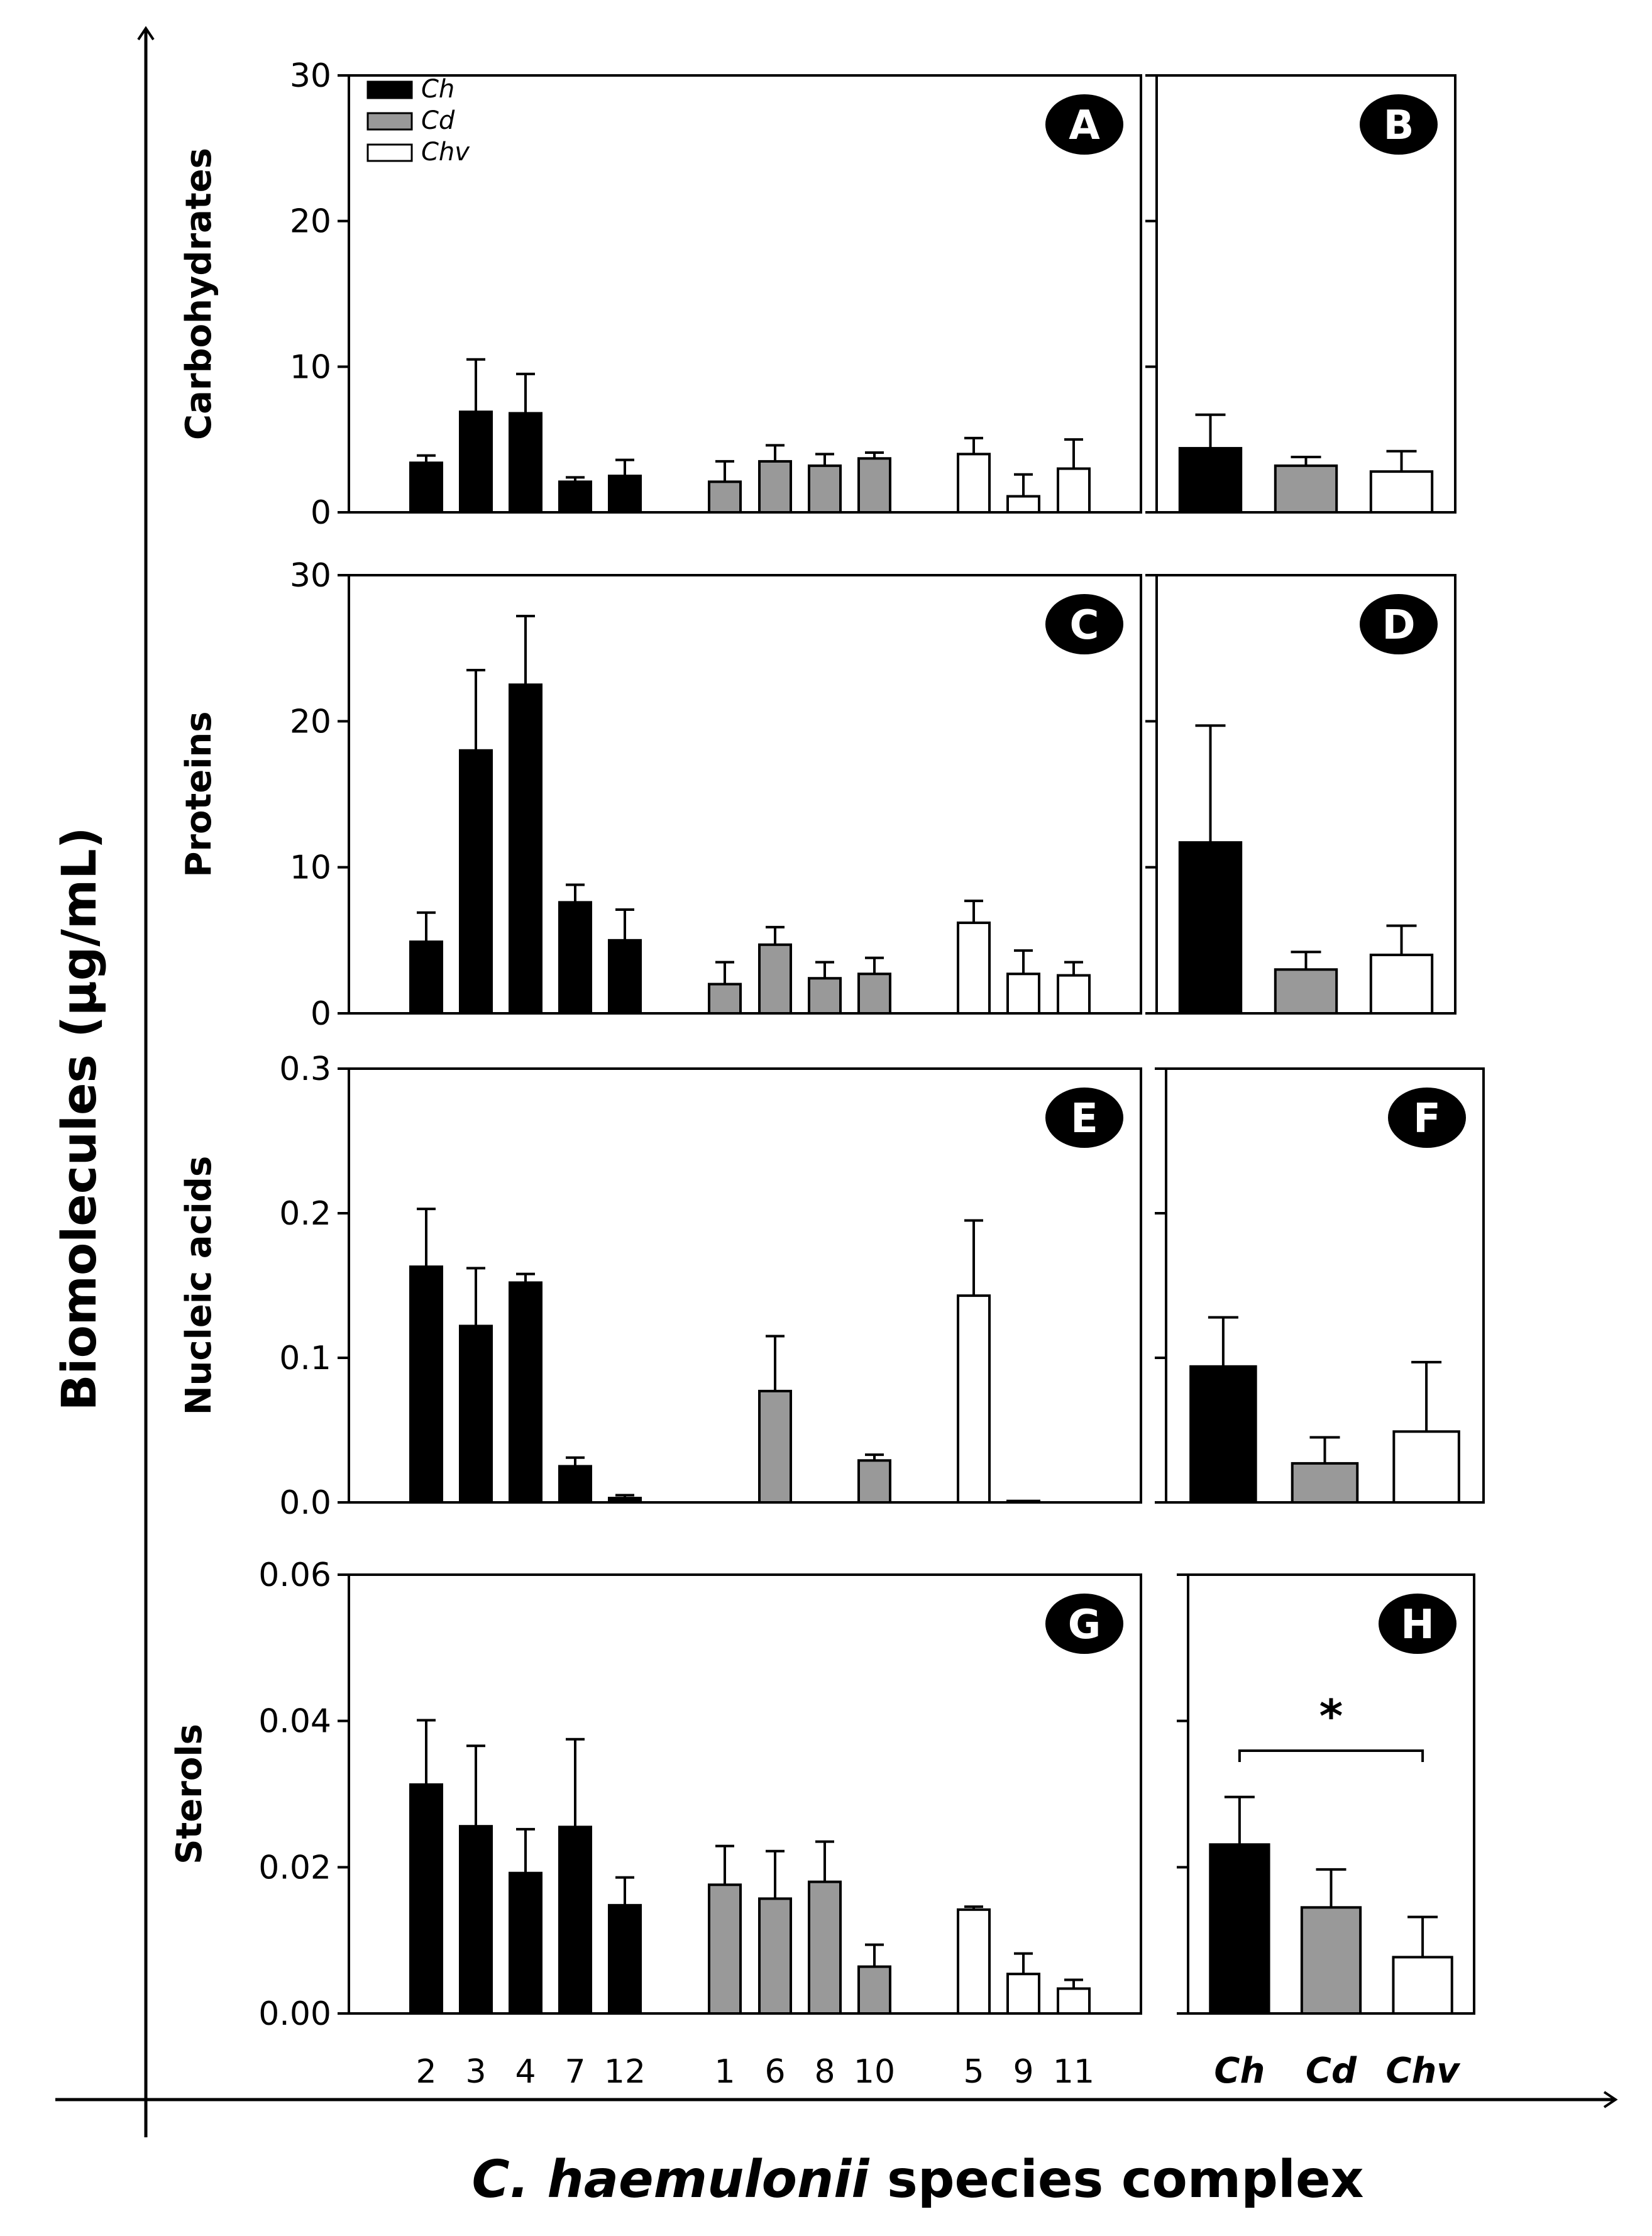 This screenshot has height=2236, width=1652. What do you see at coordinates (1073, 2072) in the screenshot?
I see `x-tick-label-g-11: 11` at bounding box center [1073, 2072].